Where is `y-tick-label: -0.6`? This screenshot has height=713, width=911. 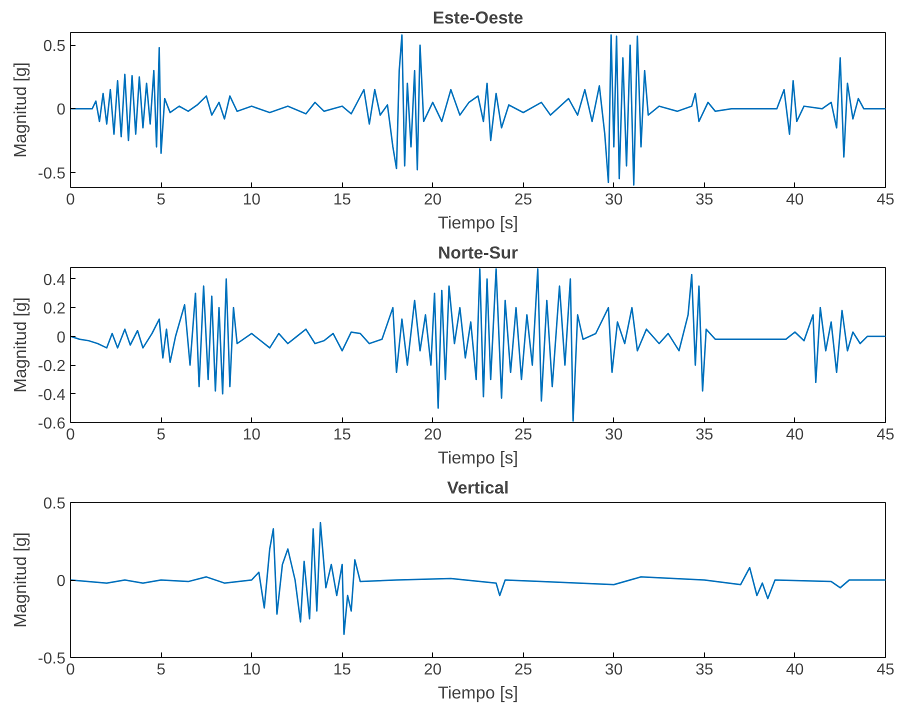
y-tick-label: -0.6 is located at coordinates (52, 424).